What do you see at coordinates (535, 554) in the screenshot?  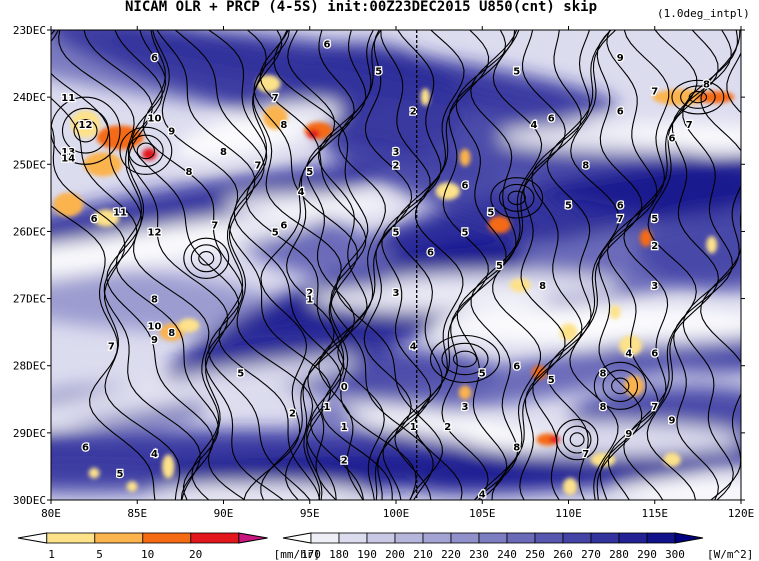 I see `olr-colorbar-label: 250` at bounding box center [535, 554].